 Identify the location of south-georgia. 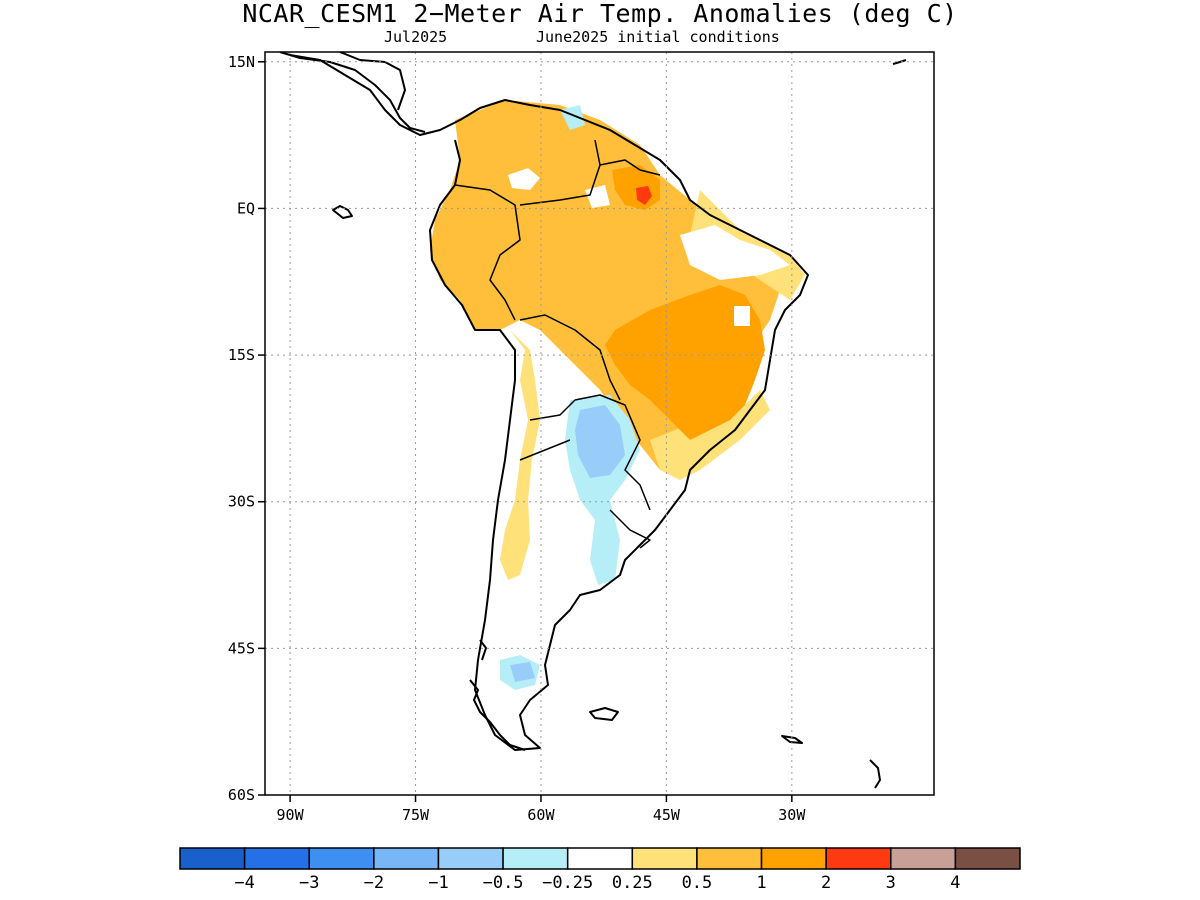
(792, 739).